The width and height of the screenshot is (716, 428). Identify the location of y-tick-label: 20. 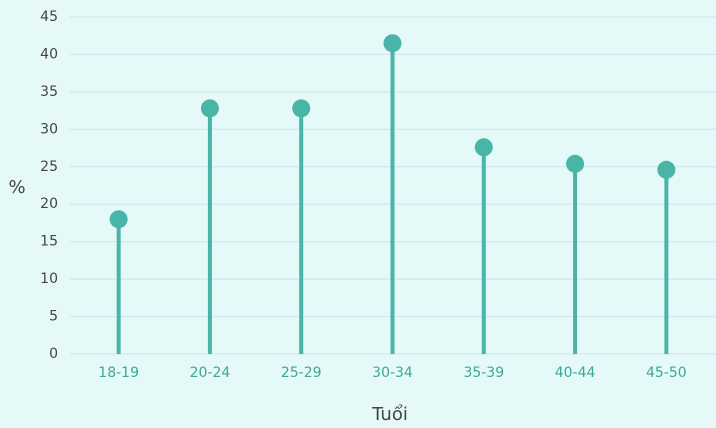
(49, 204).